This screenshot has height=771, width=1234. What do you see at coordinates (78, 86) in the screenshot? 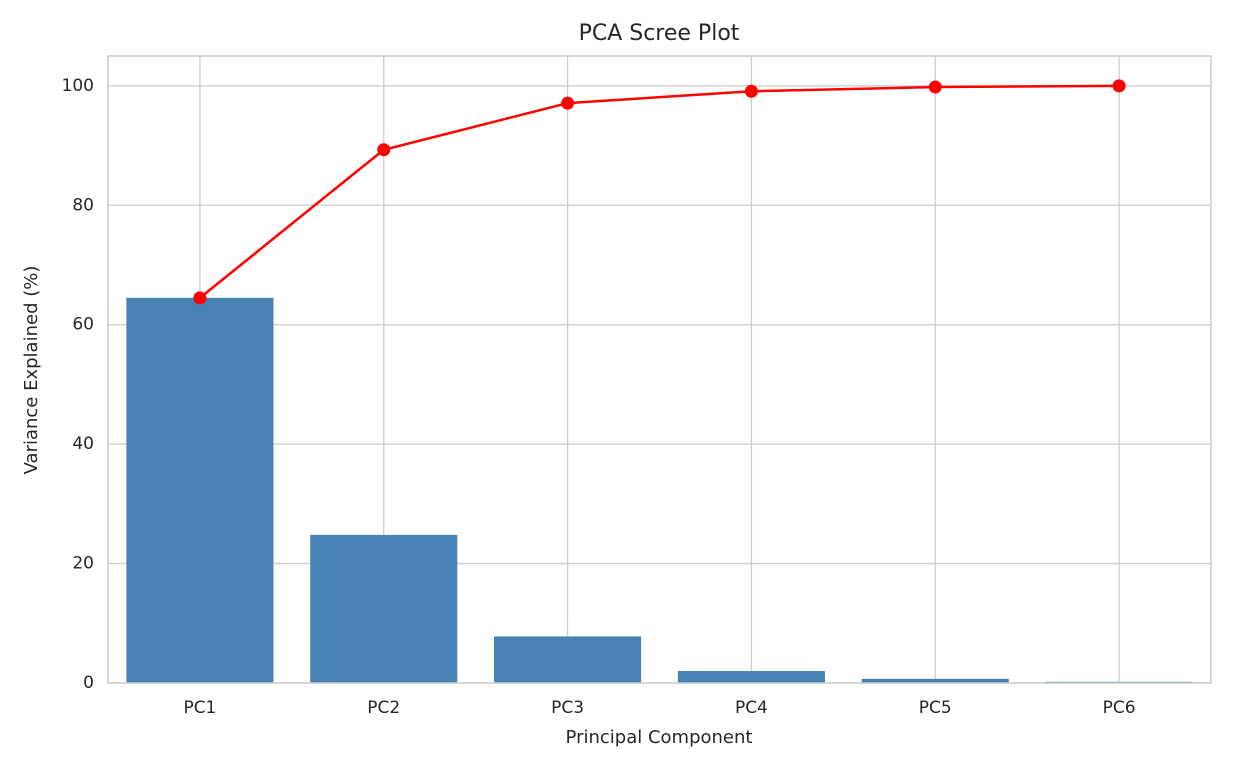
I see `y-tick-label: 100` at bounding box center [78, 86].